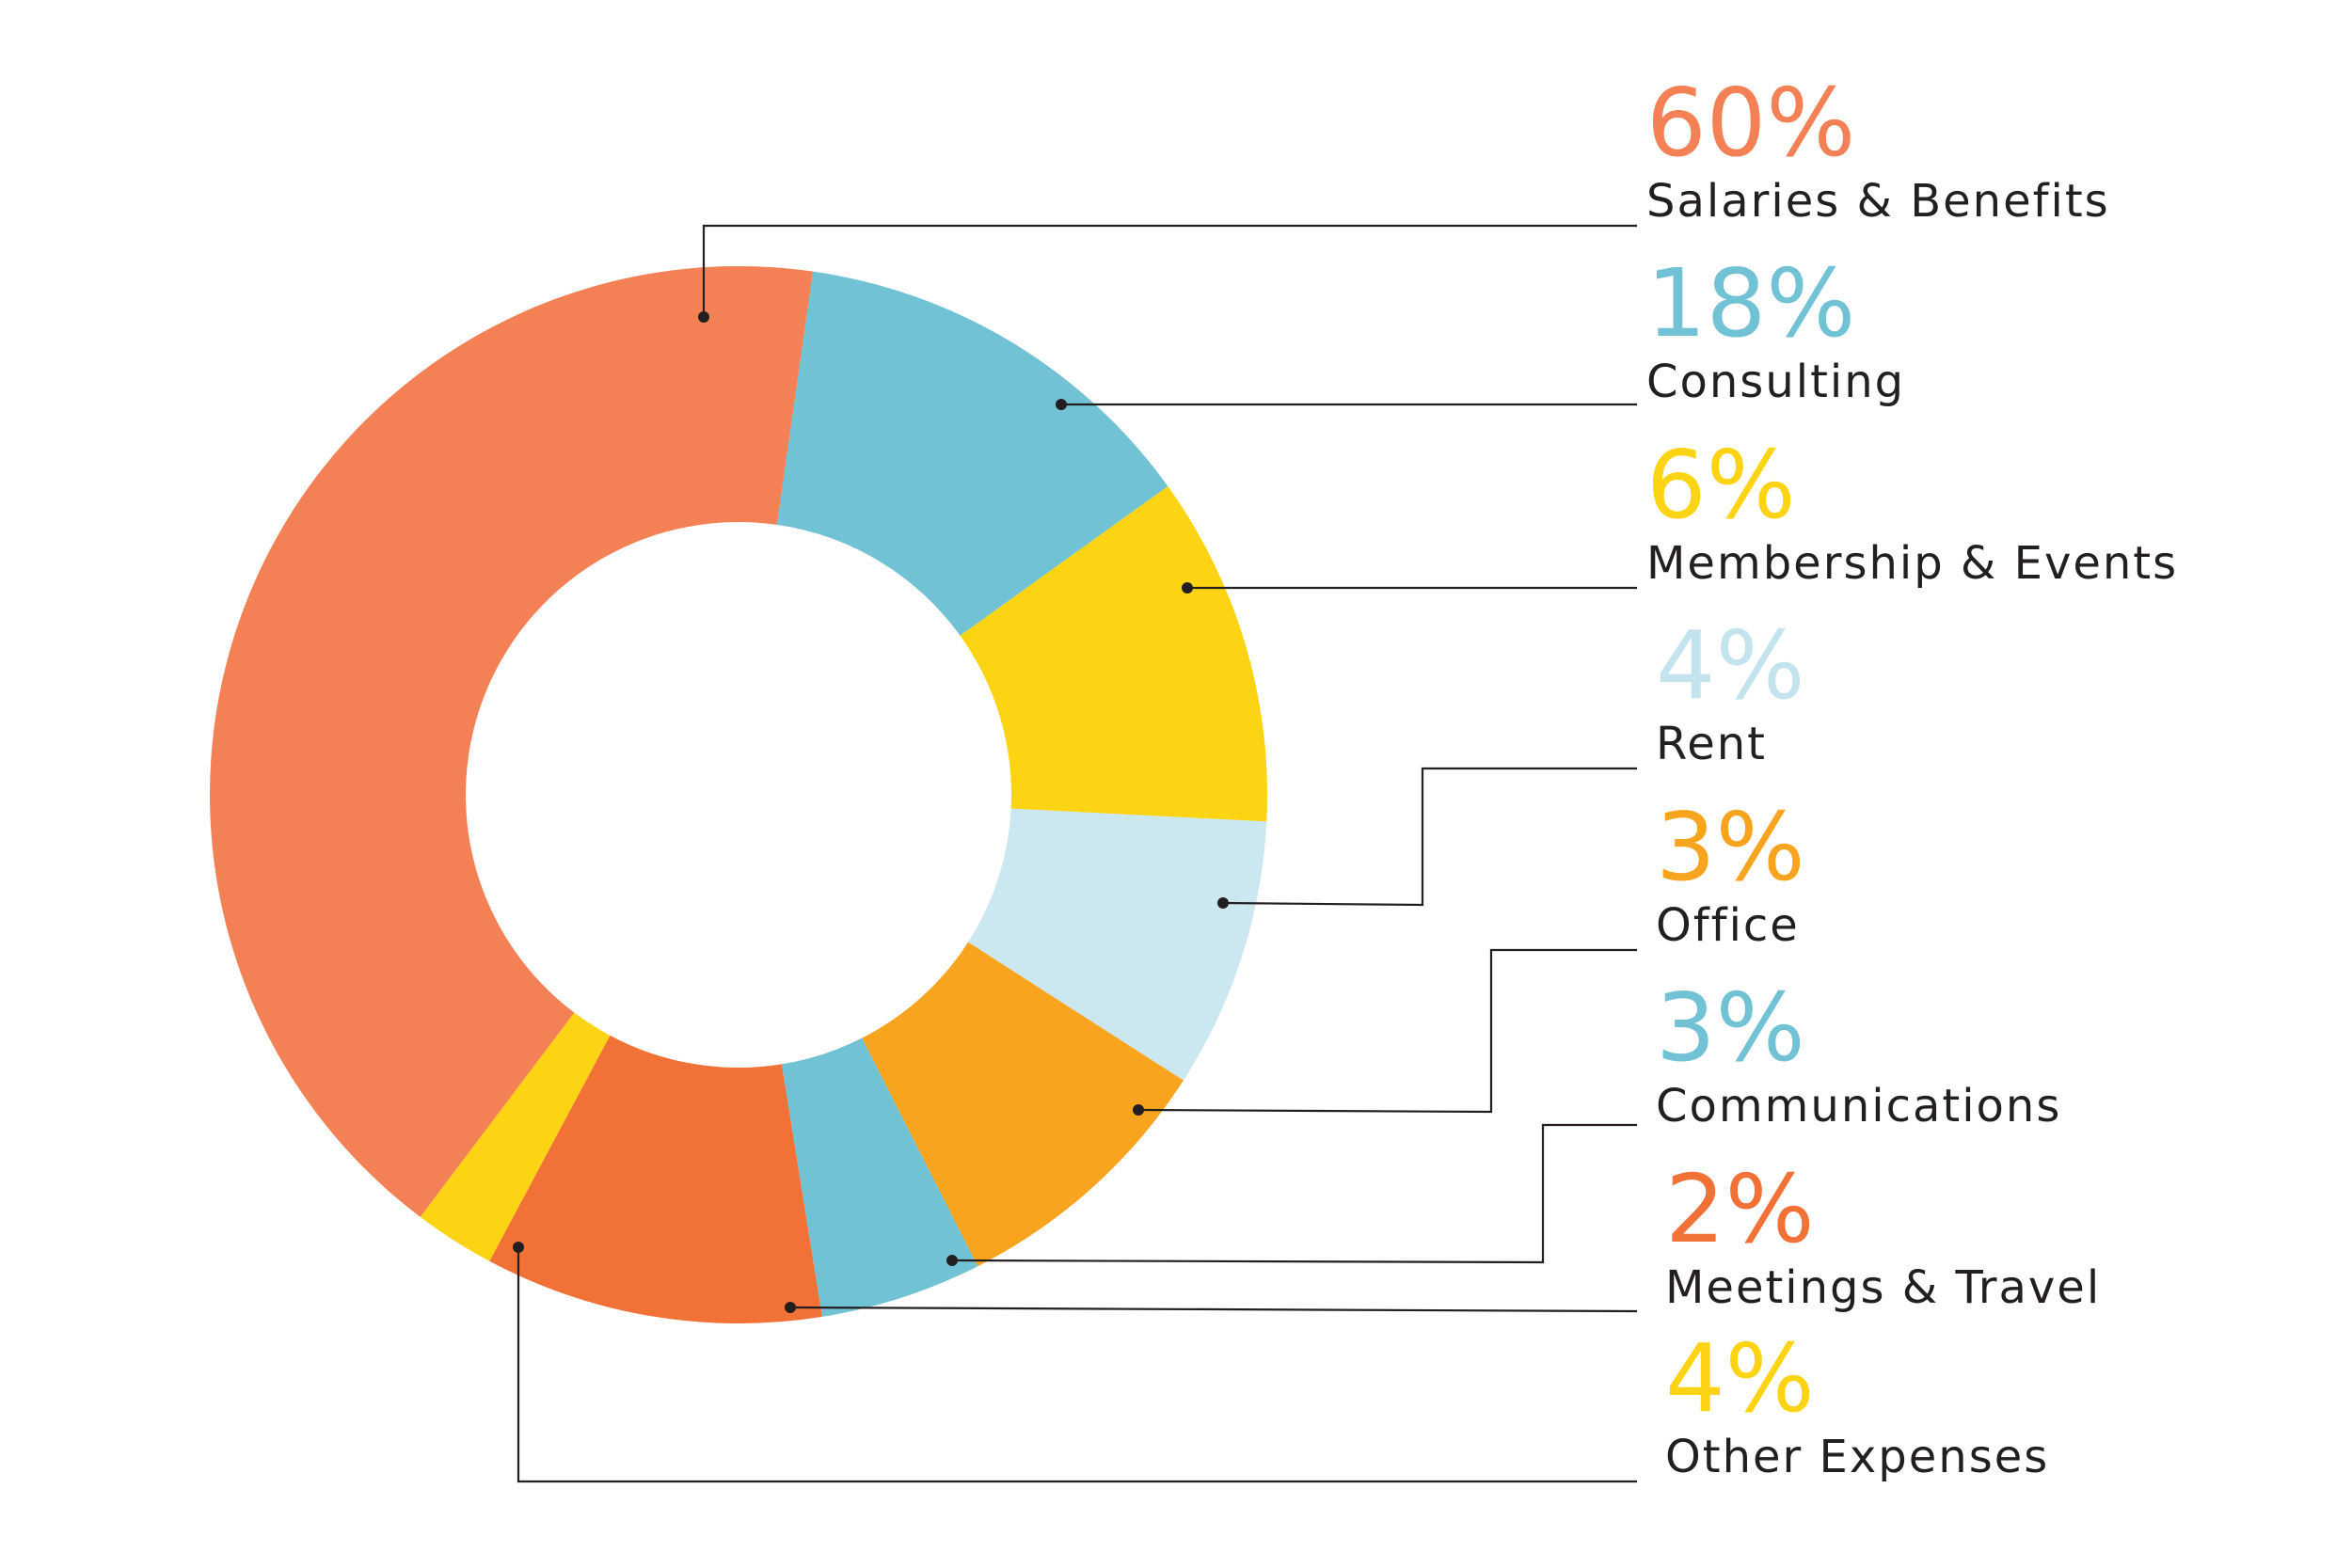  I want to click on leader-dot-other-expenses, so click(518, 1247).